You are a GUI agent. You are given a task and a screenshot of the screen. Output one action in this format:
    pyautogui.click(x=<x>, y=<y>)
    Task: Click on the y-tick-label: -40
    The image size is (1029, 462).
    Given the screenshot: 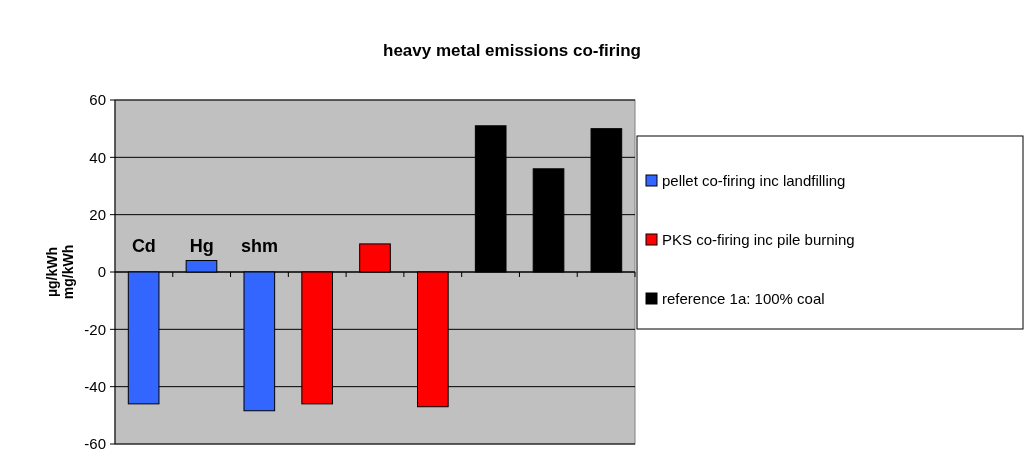 What is the action you would take?
    pyautogui.click(x=95, y=386)
    